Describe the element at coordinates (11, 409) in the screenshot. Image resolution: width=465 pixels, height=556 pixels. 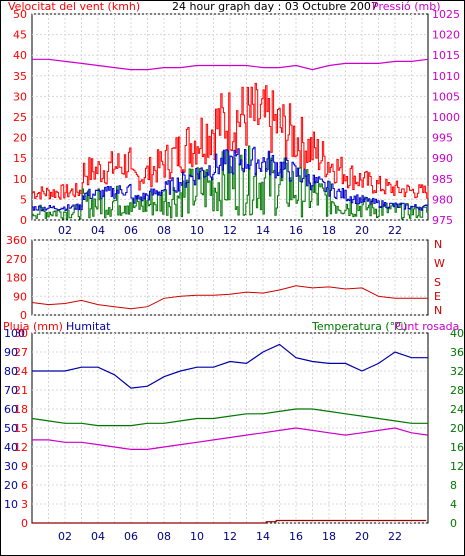
I see `humidity-y-tick-label: 60` at that location.